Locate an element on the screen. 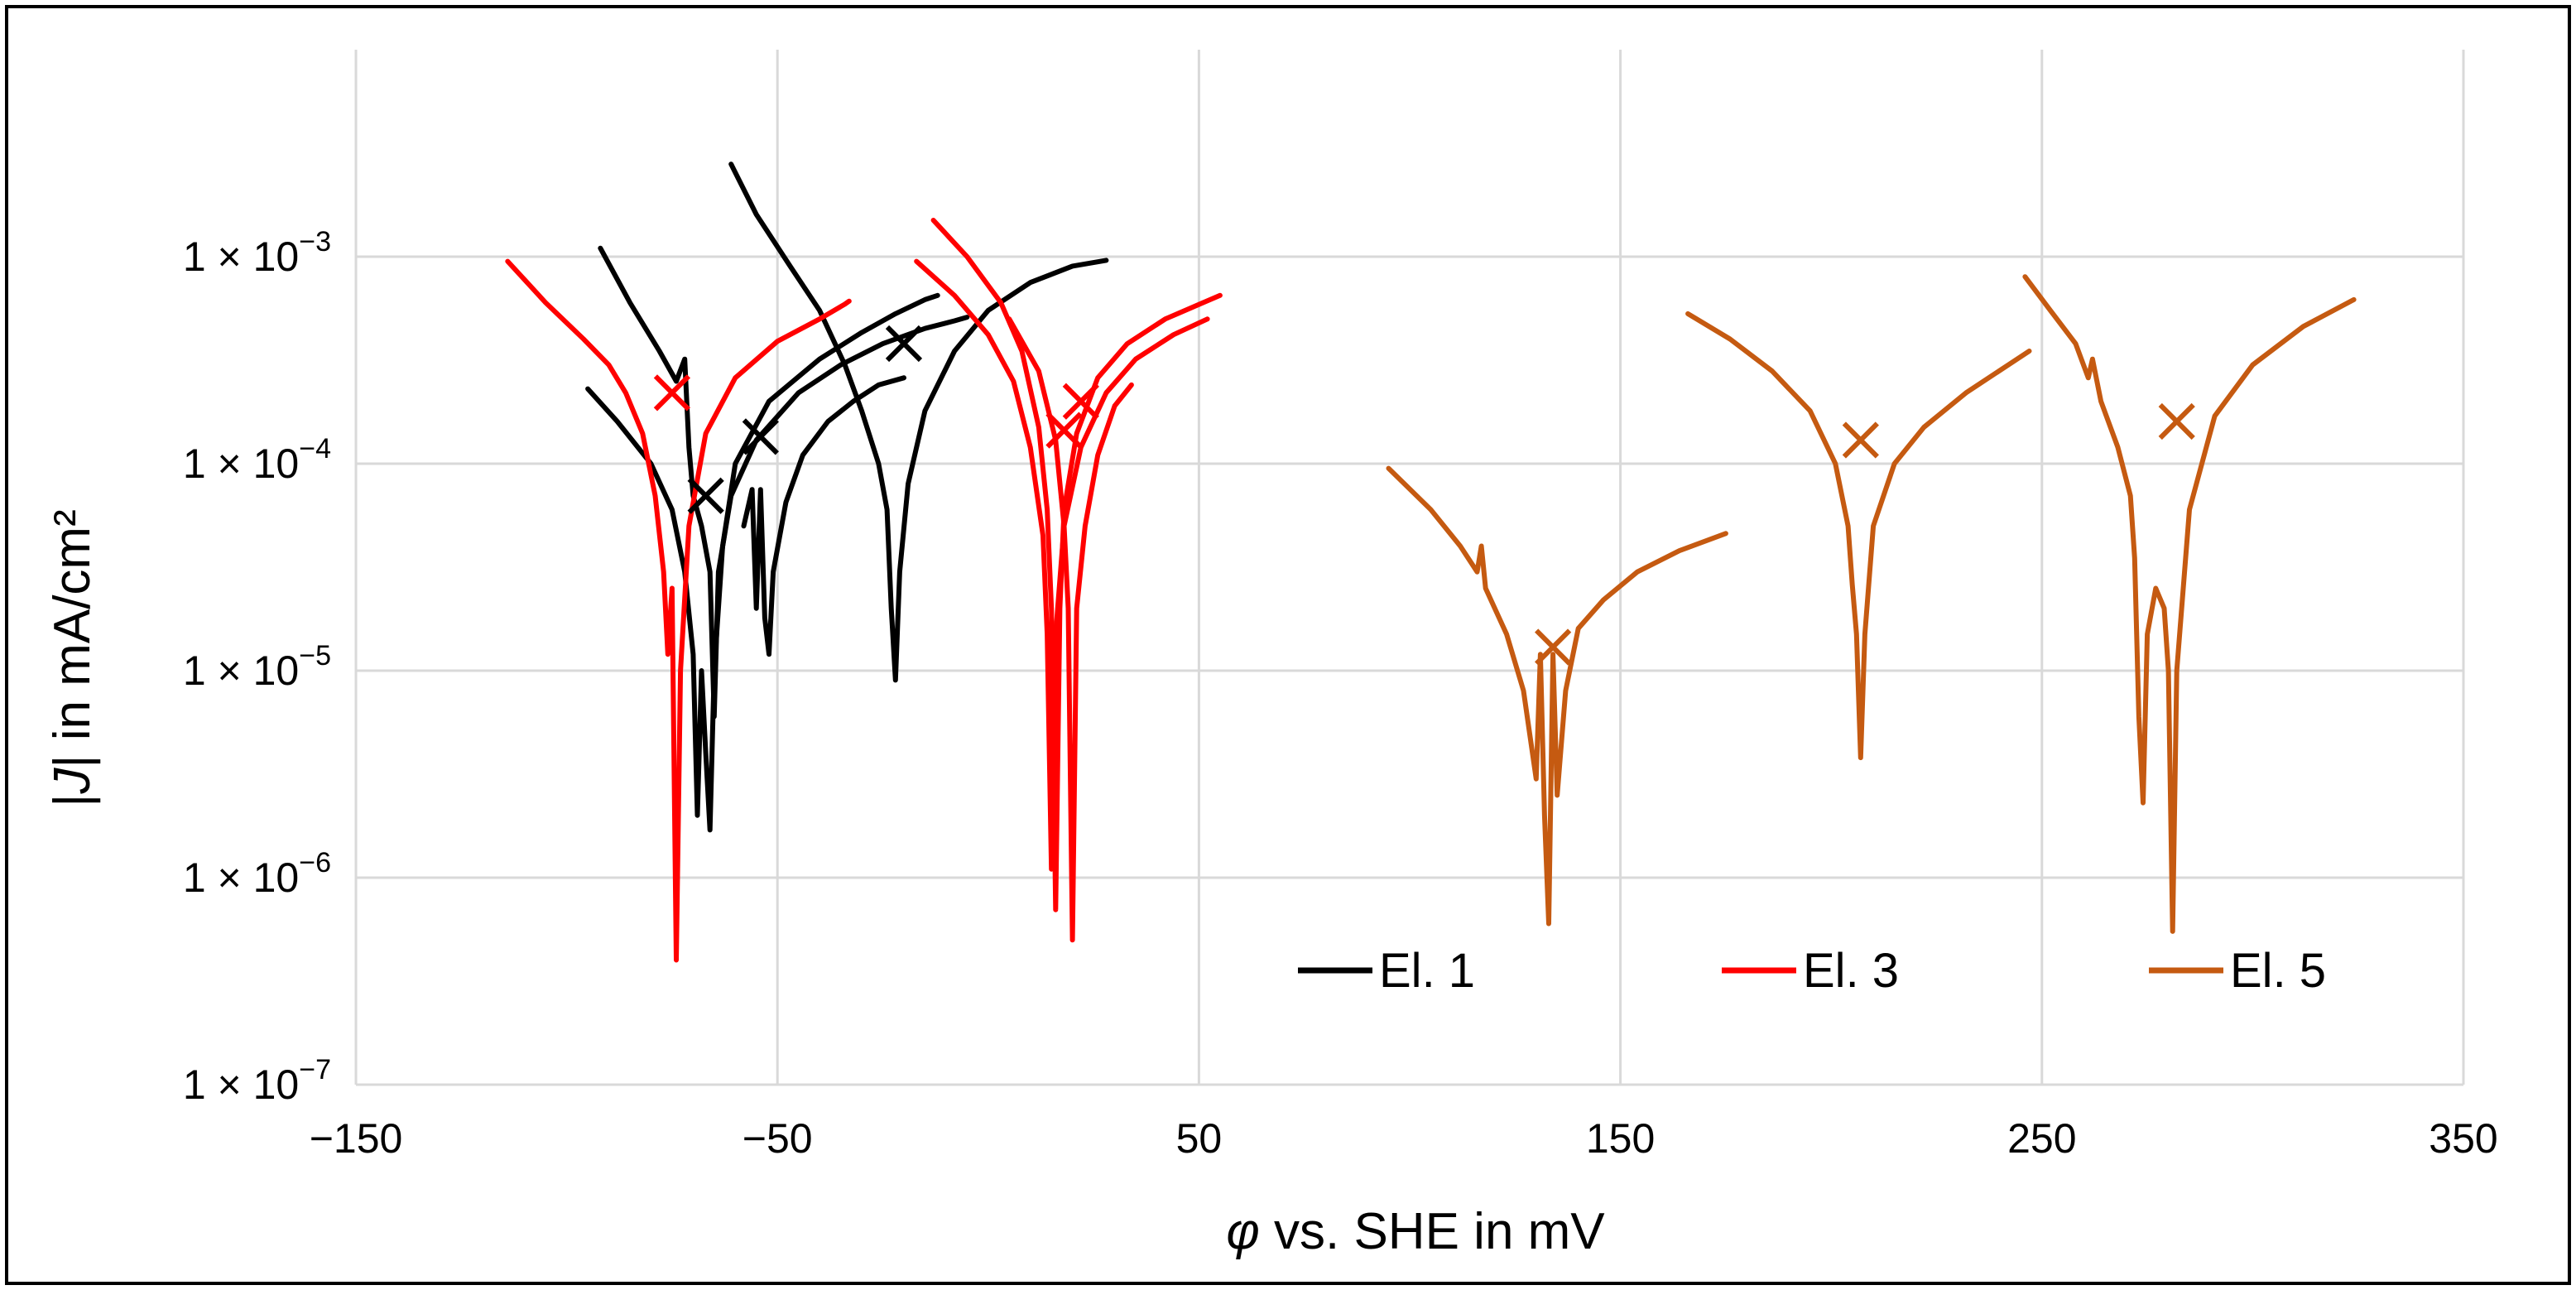 The width and height of the screenshot is (2576, 1290). x-tick-label: 350 is located at coordinates (2463, 1138).